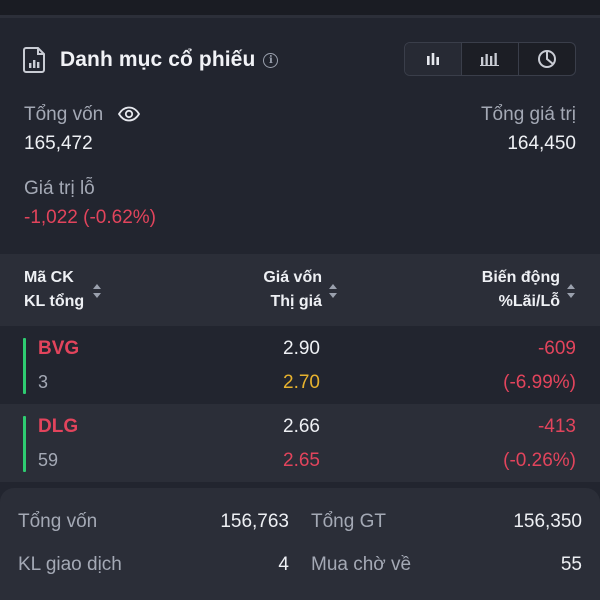  What do you see at coordinates (292, 277) in the screenshot?
I see `col-cost-label: Giá vốn` at bounding box center [292, 277].